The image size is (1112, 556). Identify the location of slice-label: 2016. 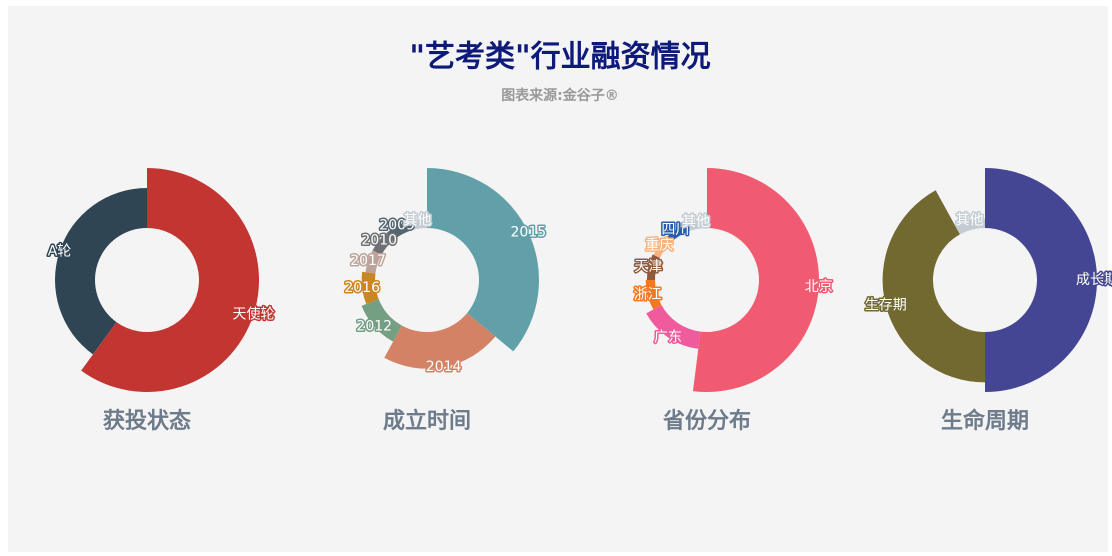
(362, 288).